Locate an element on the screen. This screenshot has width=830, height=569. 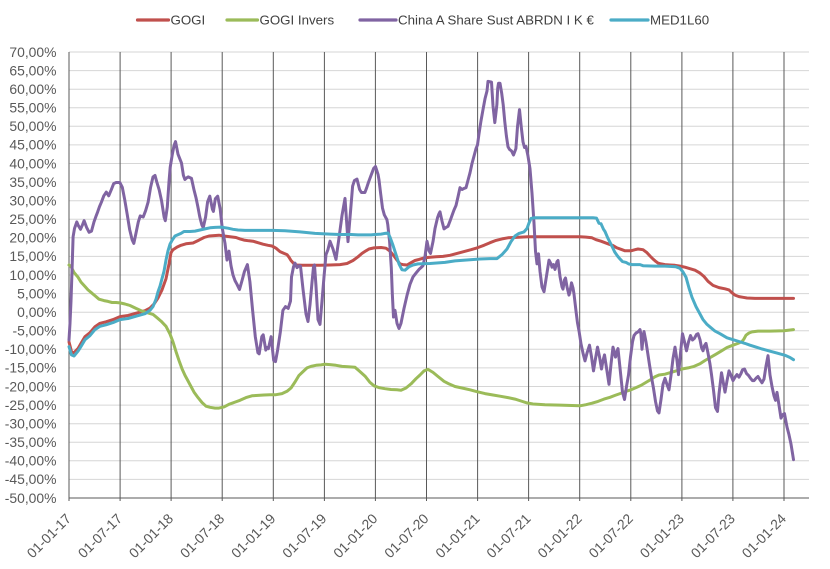
svg-text: -25,00% is located at coordinates (31, 405).